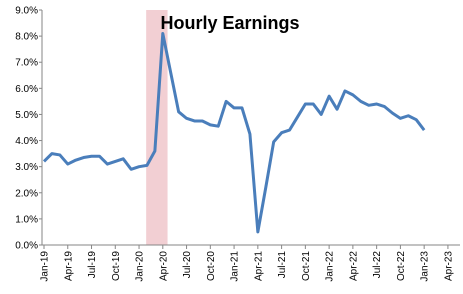 This screenshot has width=463, height=294. Describe the element at coordinates (26, 246) in the screenshot. I see `y-tick-label: 0.0%` at that location.